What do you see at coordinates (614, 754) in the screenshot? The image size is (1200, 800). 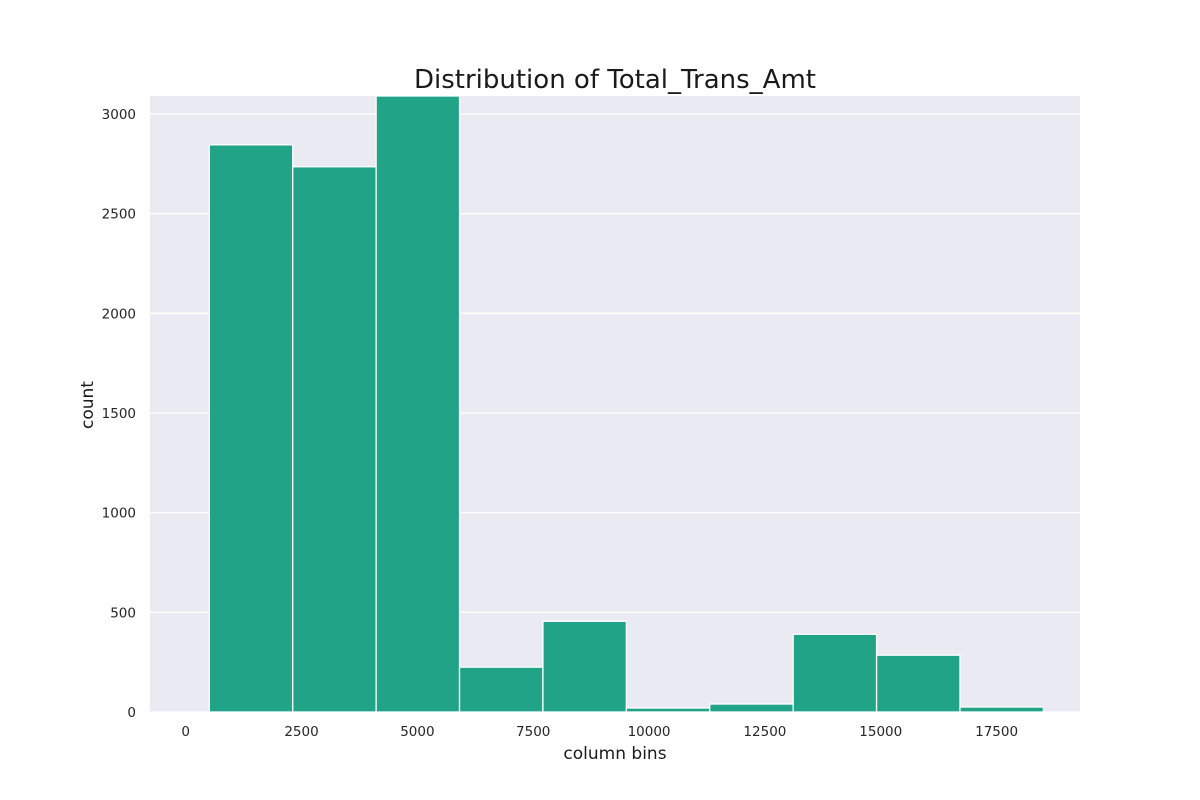 I see `x-axis-label: column bins` at bounding box center [614, 754].